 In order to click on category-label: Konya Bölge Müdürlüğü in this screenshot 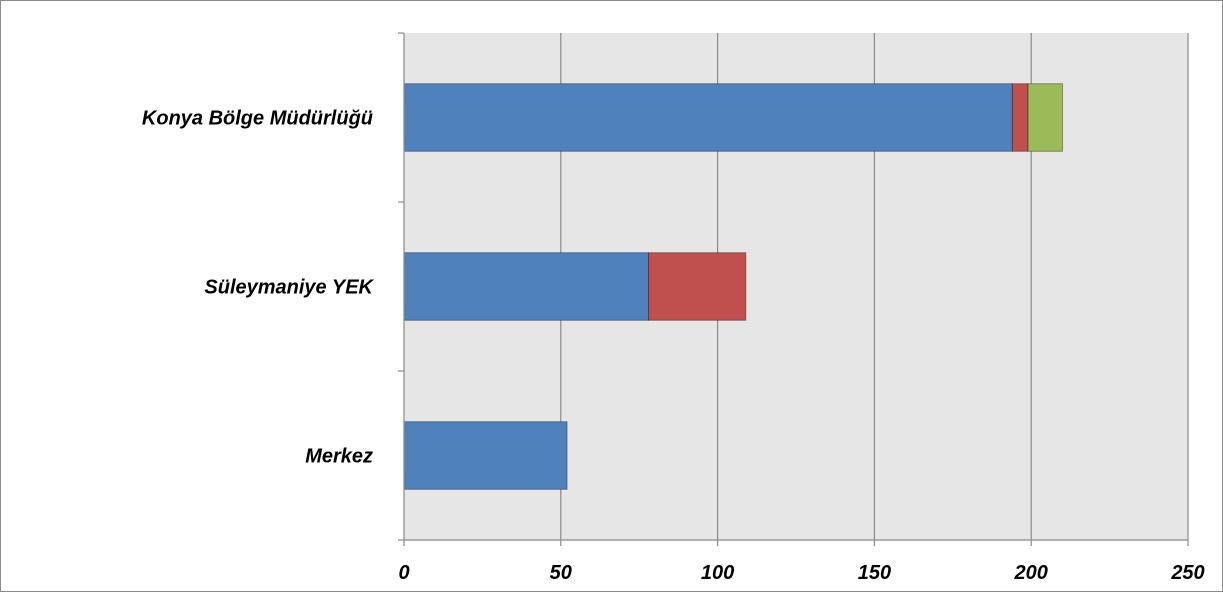, I will do `click(257, 119)`.